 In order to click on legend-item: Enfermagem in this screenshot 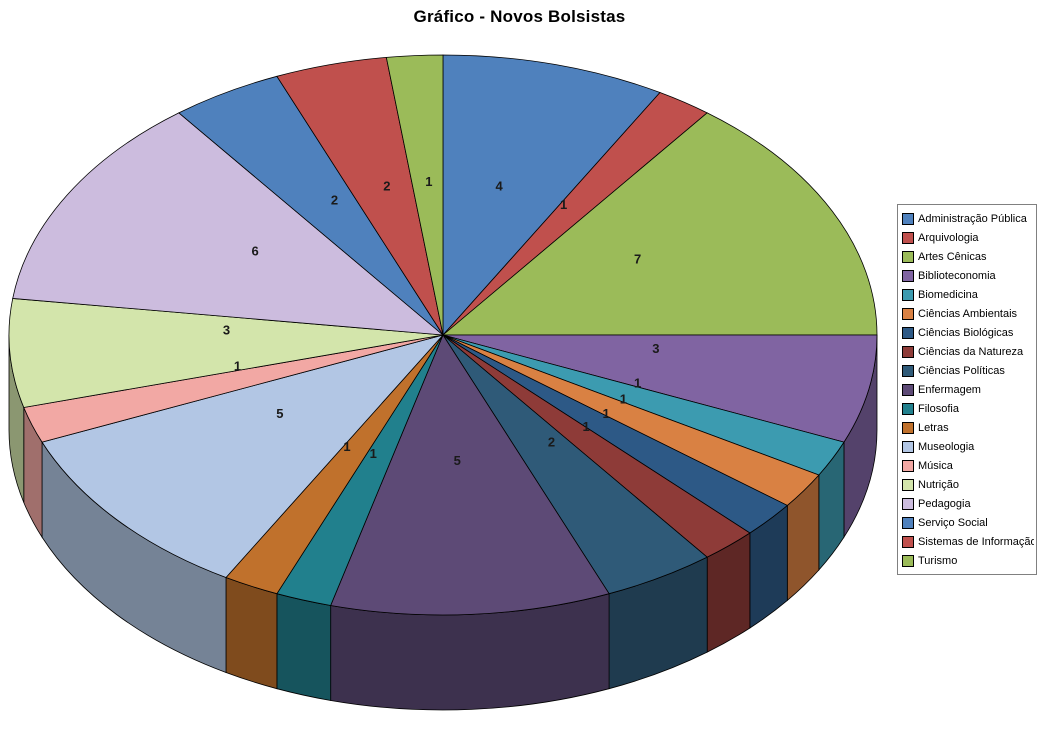, I will do `click(967, 389)`.